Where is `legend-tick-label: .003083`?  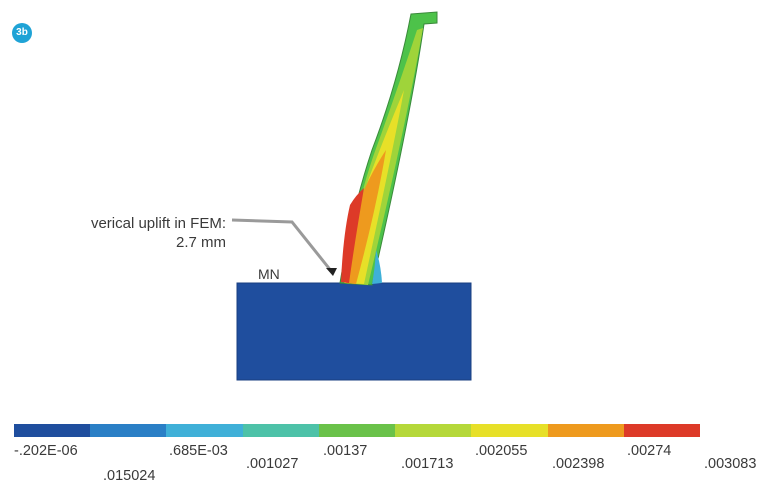 legend-tick-label: .003083 is located at coordinates (730, 464).